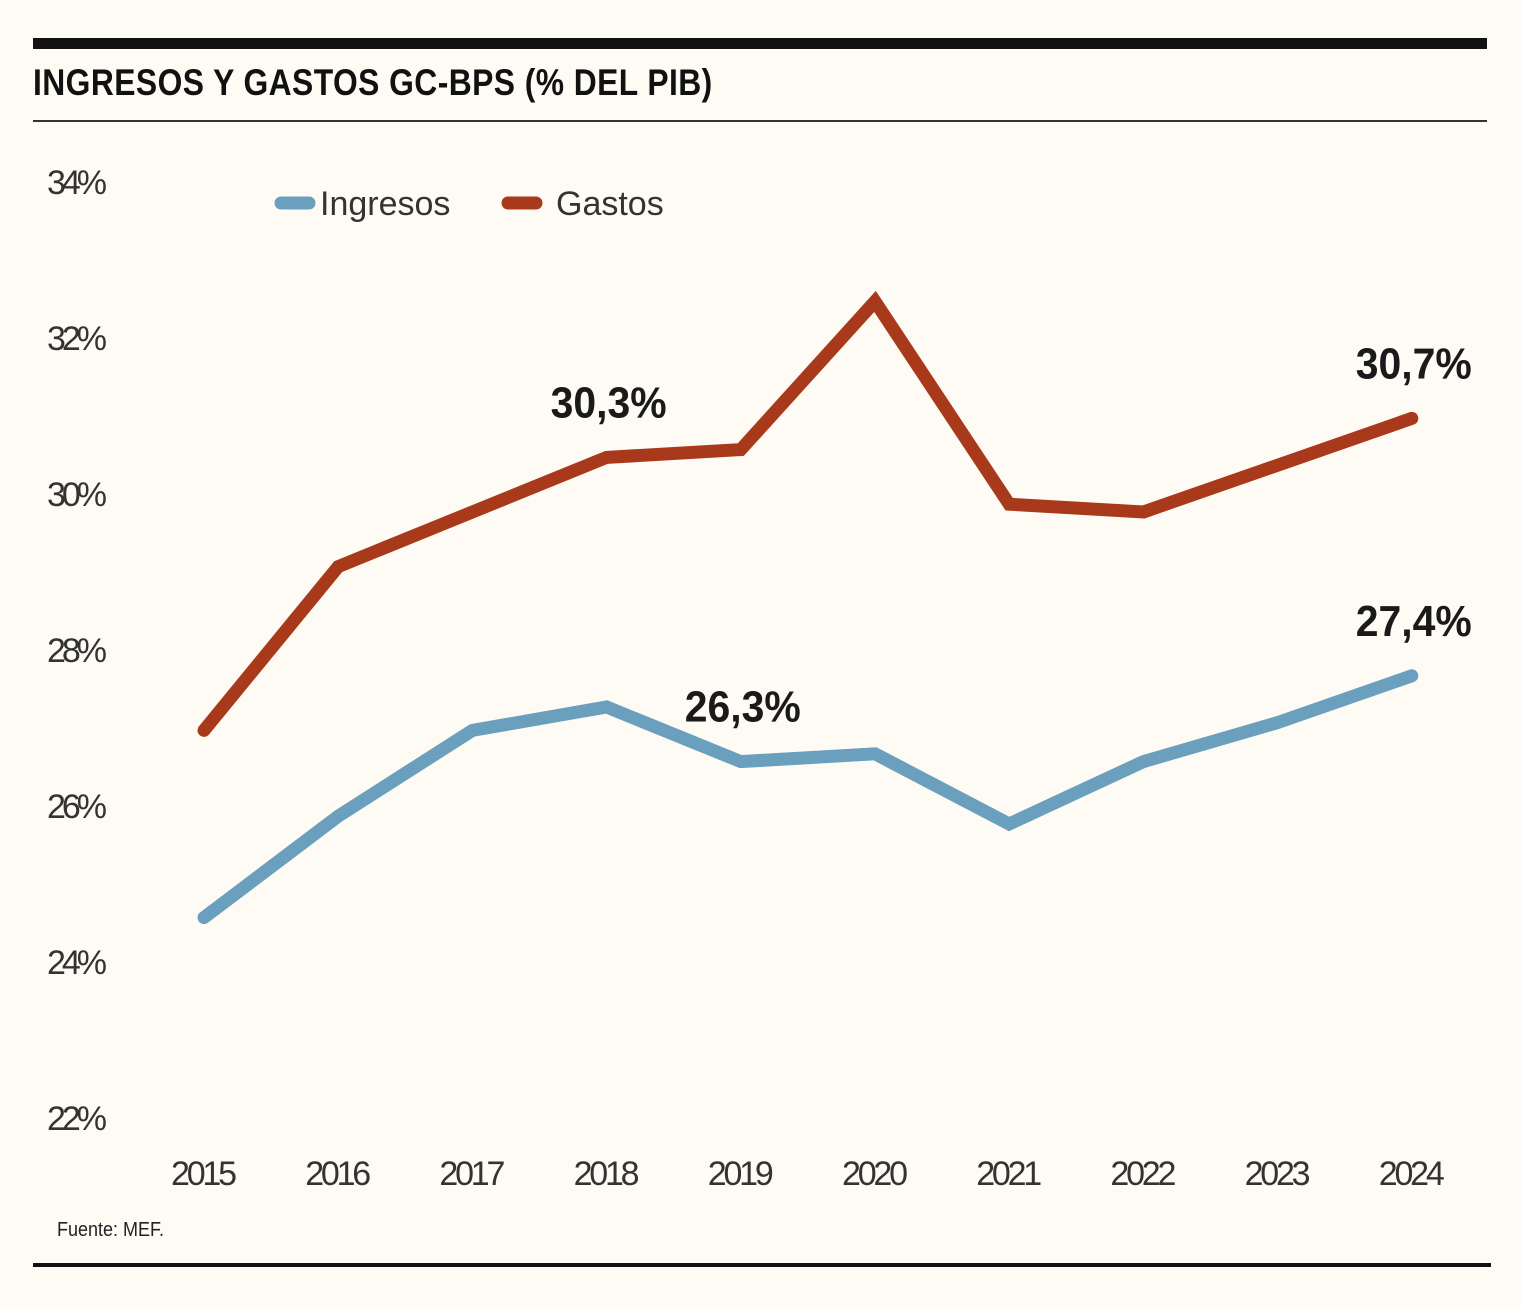  I want to click on x-tick-label: 2018, so click(607, 1174).